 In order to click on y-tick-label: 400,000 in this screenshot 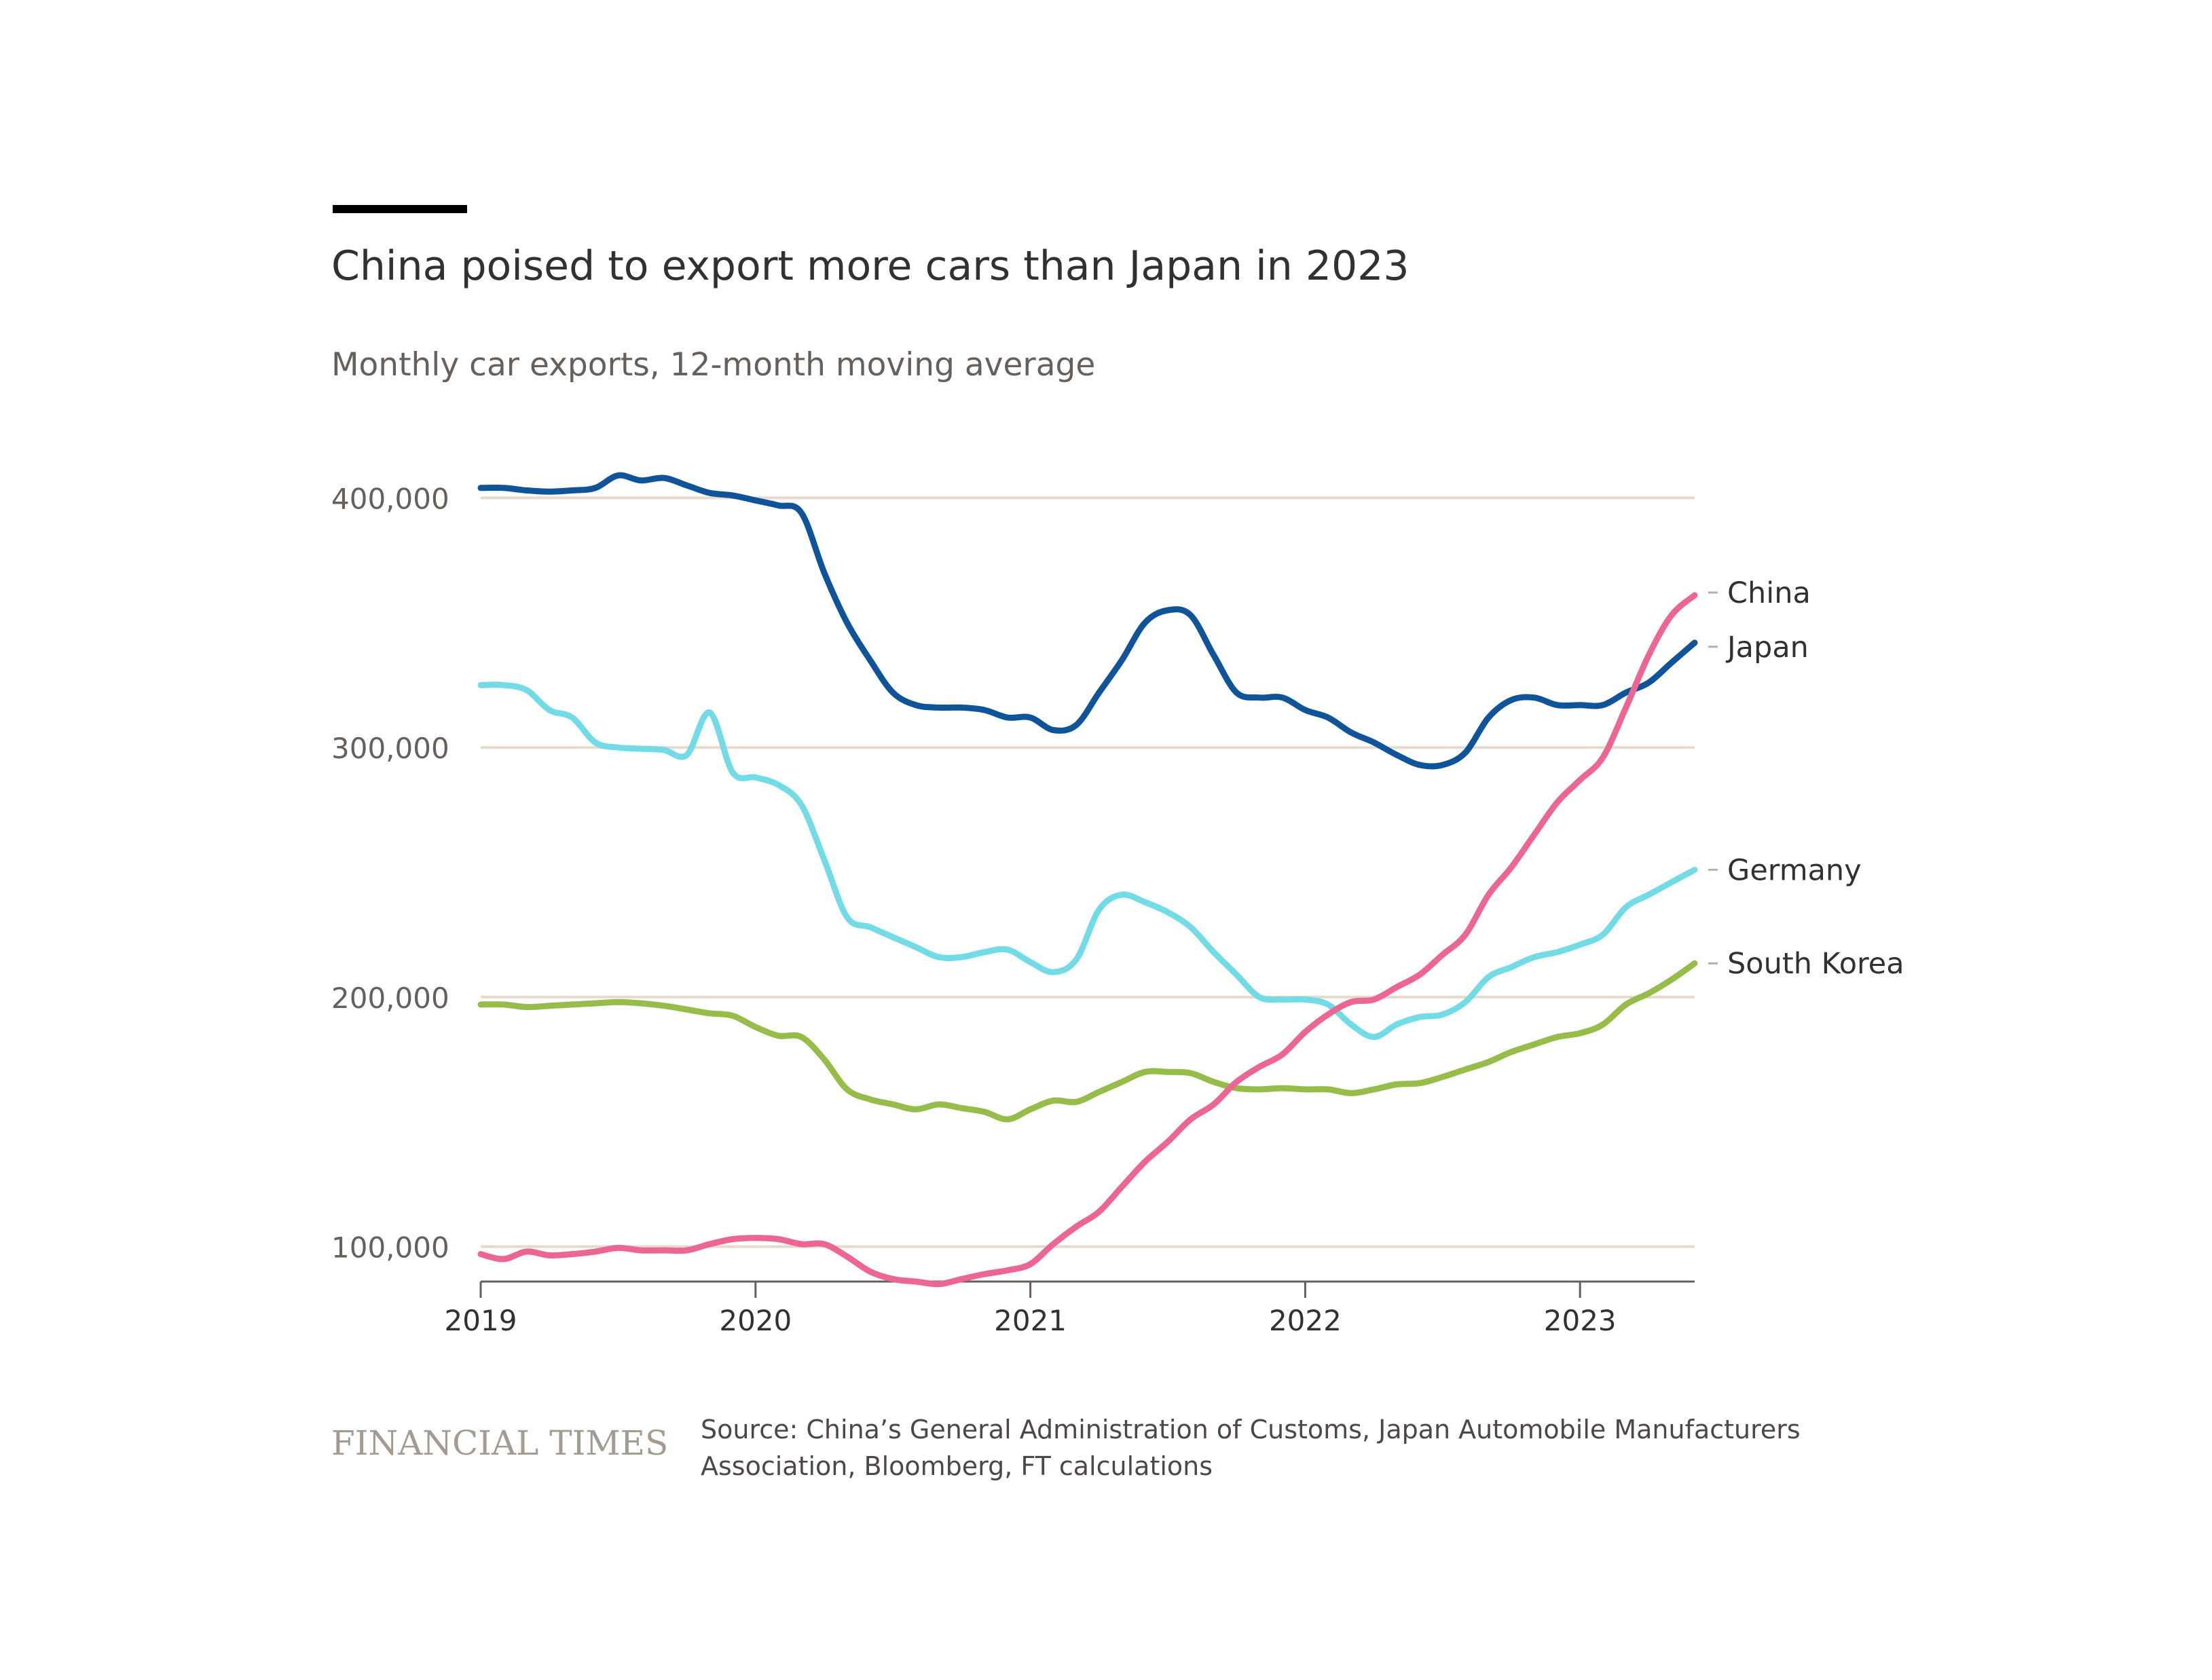, I will do `click(390, 500)`.